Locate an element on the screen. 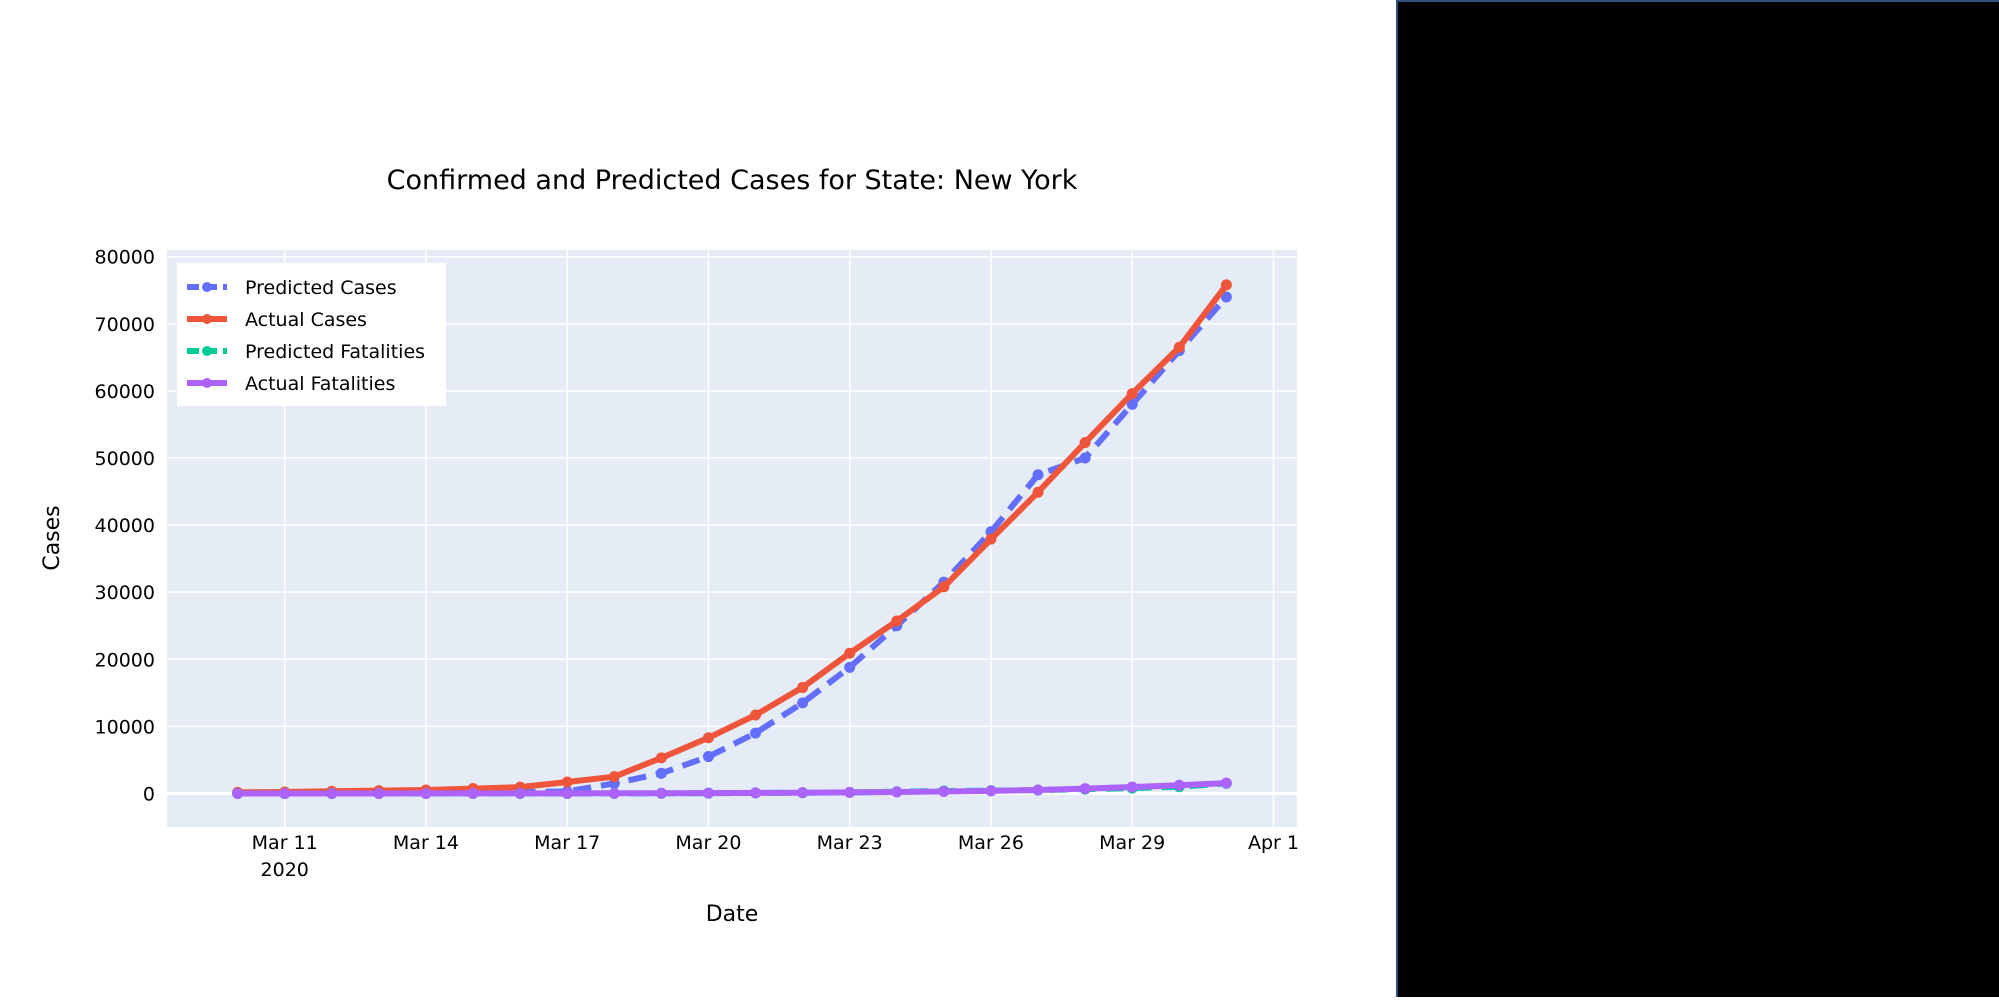 This screenshot has height=1001, width=1999. y-tick-label: 20000 is located at coordinates (125, 660).